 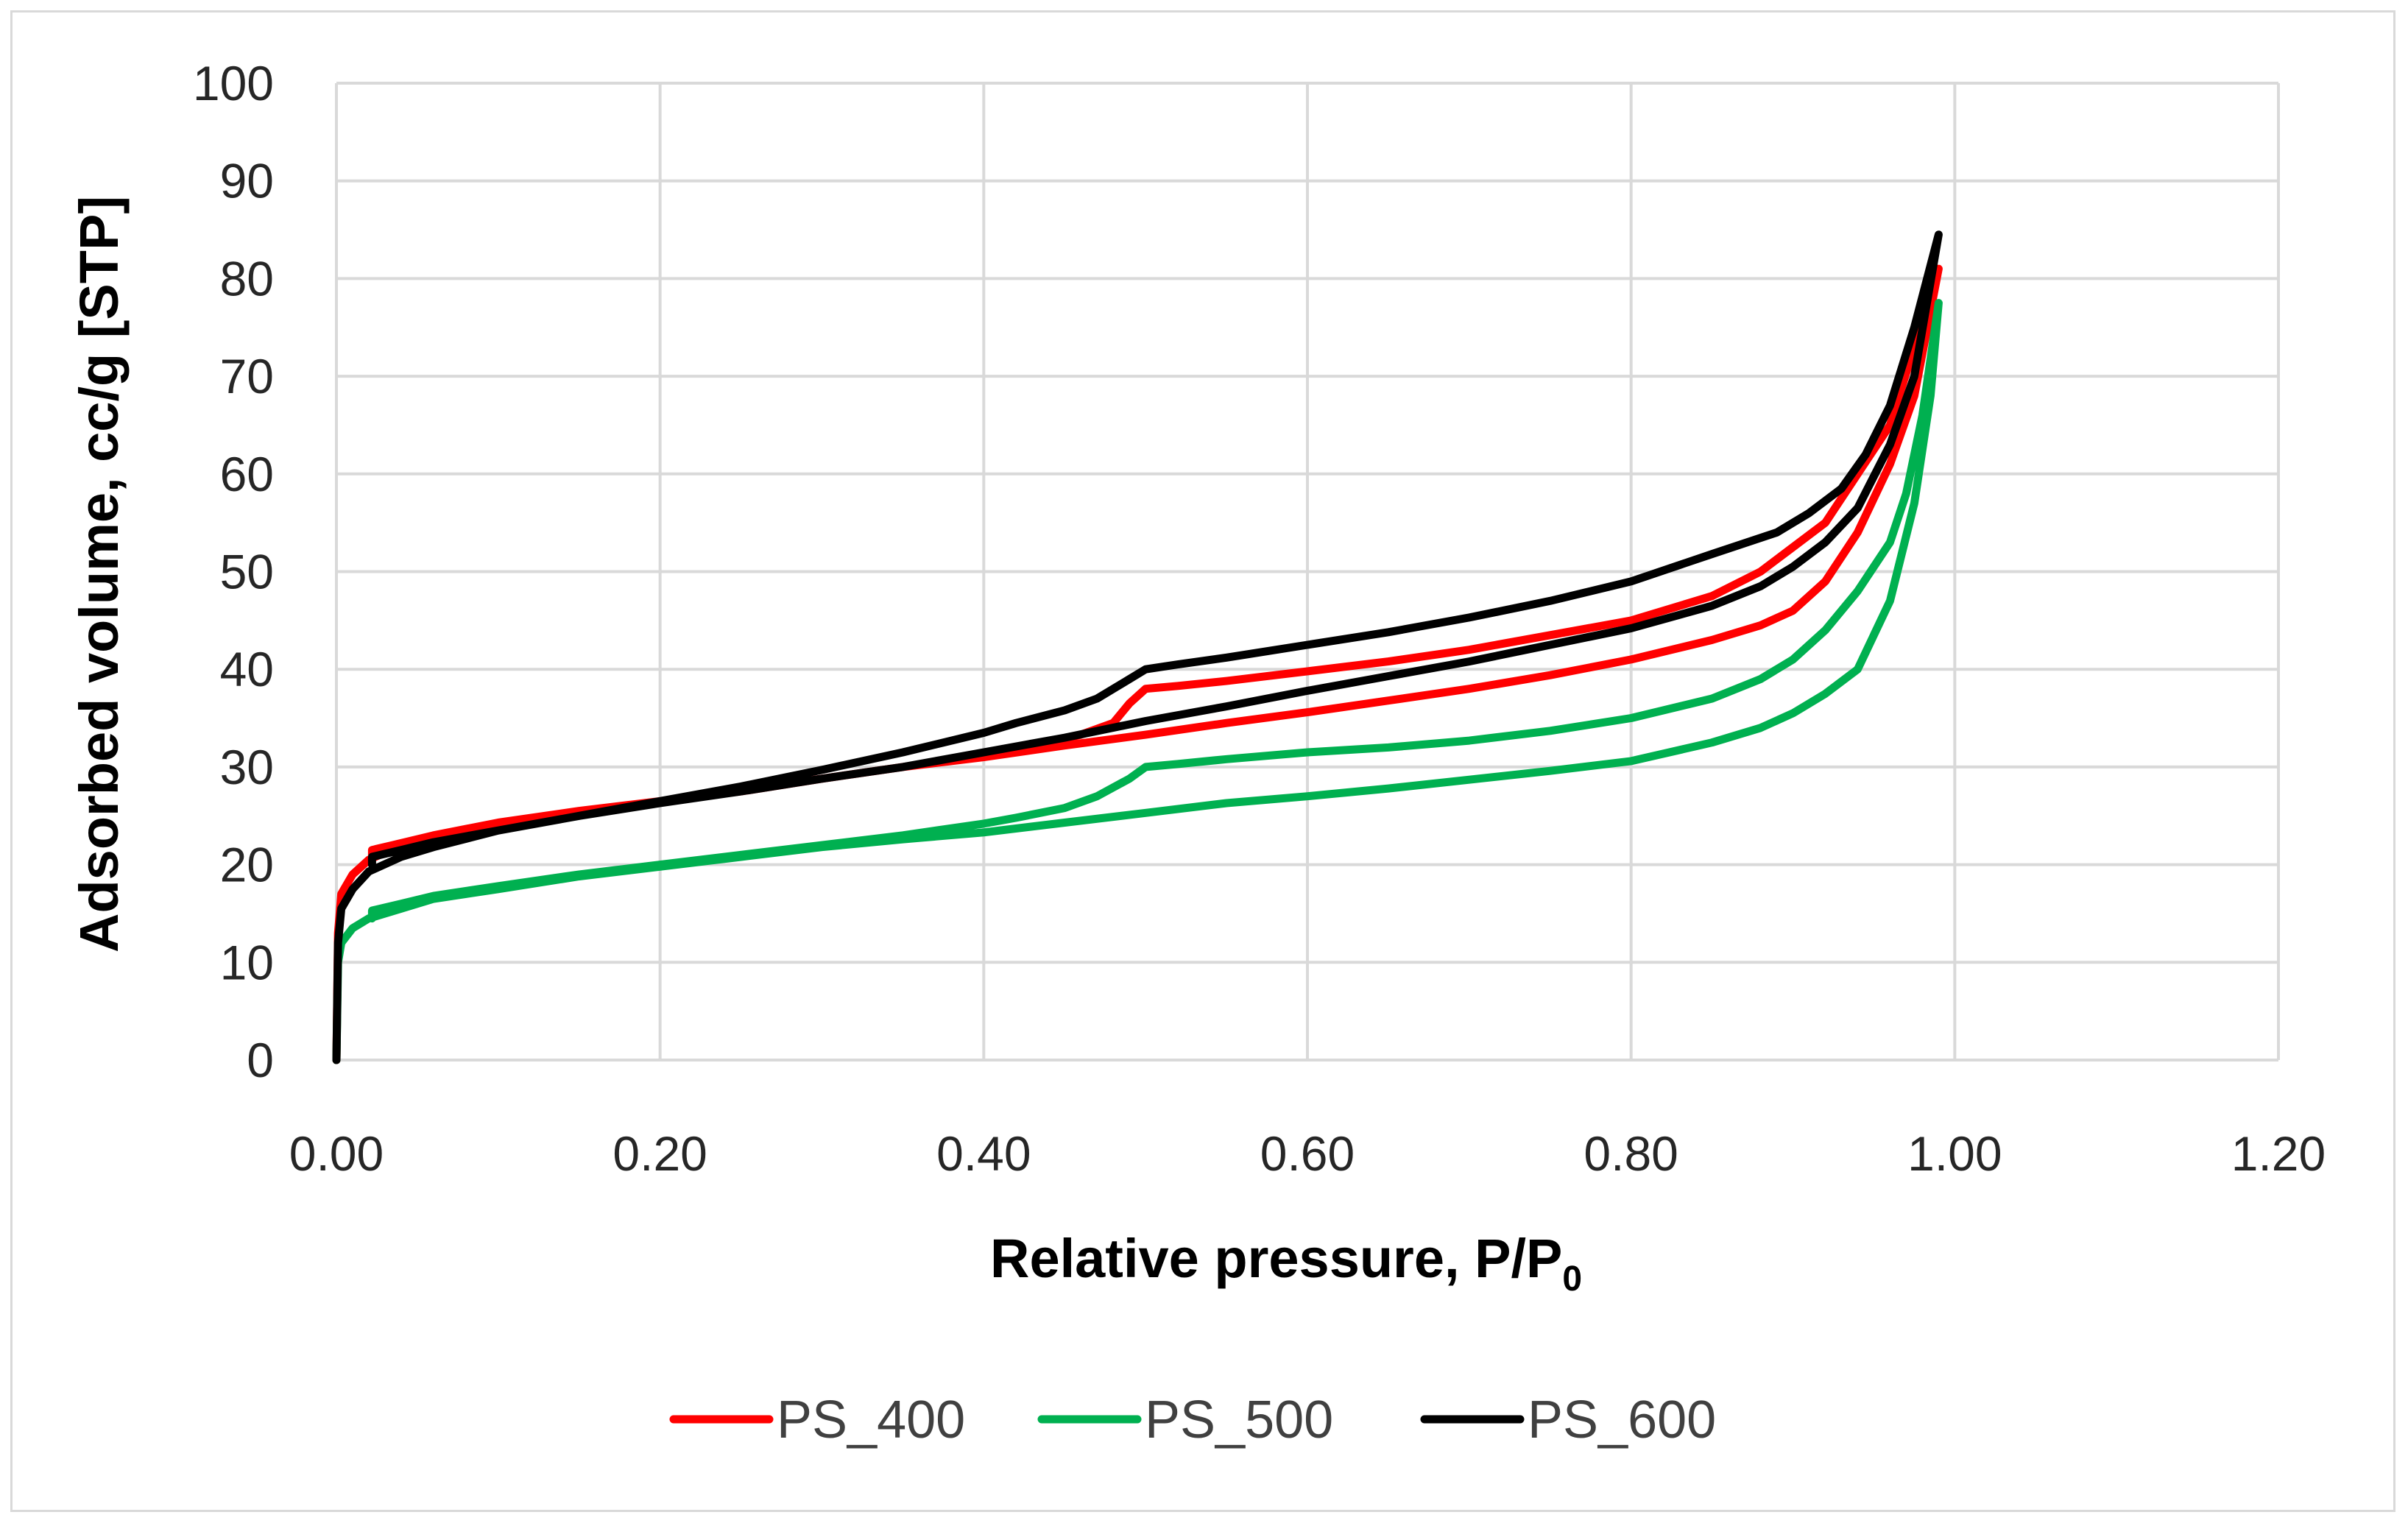 What do you see at coordinates (247, 181) in the screenshot?
I see `y-tick-label: 90` at bounding box center [247, 181].